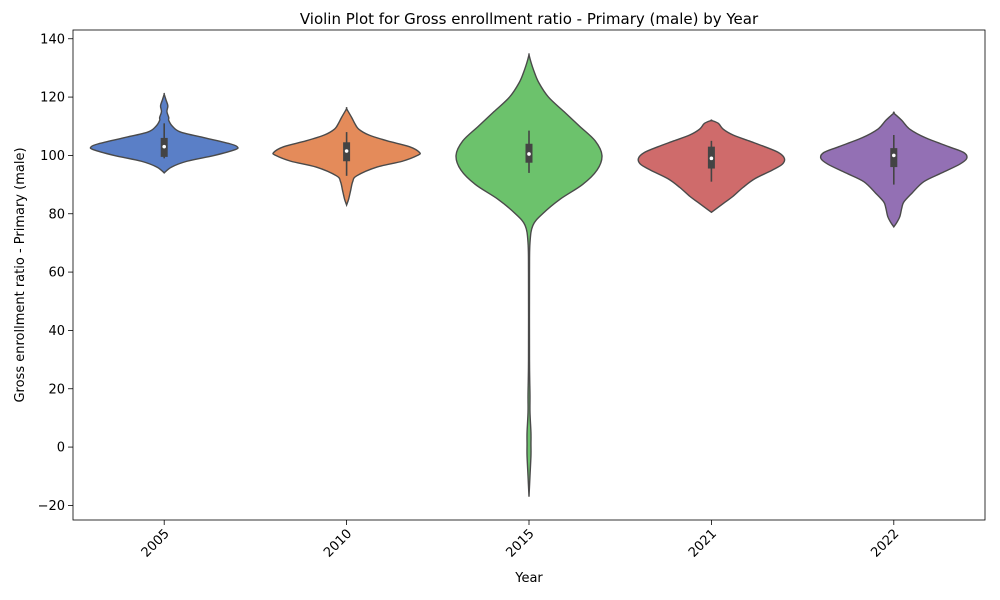 This screenshot has width=1000, height=600. I want to click on violin-2015, so click(529, 275).